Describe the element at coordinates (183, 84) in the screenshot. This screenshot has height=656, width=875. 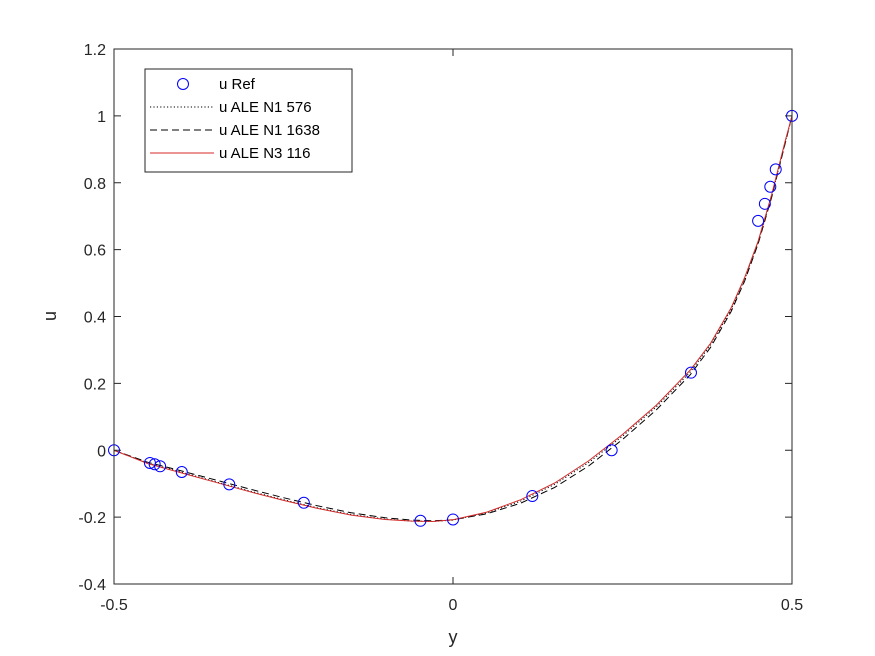
I see `legend-marker` at that location.